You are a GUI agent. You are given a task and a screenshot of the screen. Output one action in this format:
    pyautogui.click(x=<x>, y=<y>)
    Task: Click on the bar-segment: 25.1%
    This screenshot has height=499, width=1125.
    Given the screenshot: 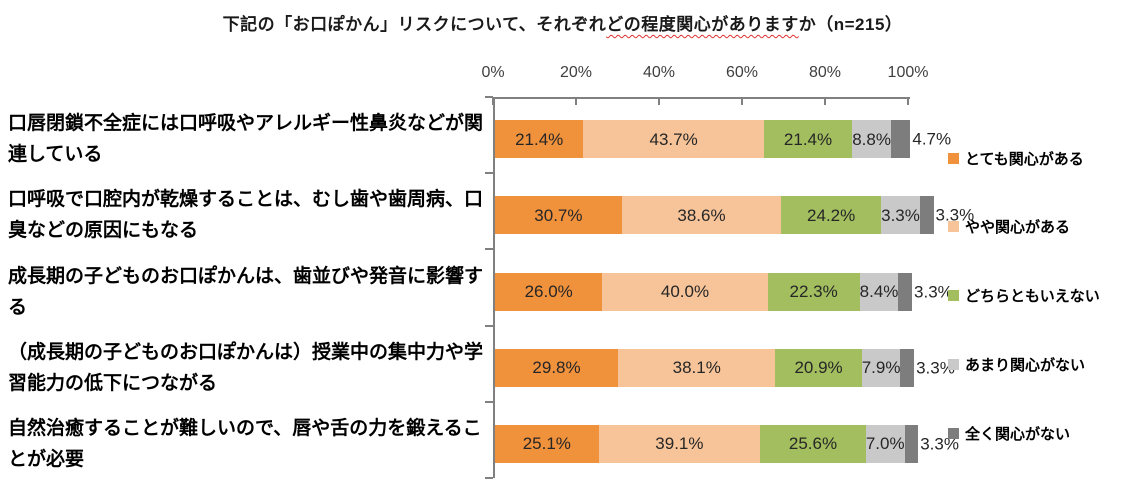 What is the action you would take?
    pyautogui.click(x=547, y=443)
    